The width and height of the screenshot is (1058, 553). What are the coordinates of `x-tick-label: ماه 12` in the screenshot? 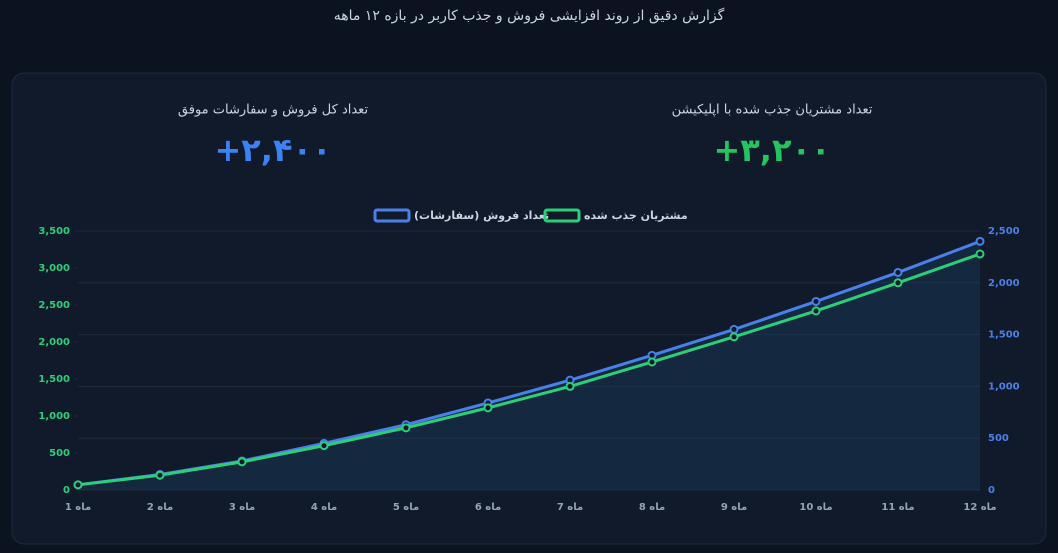 It's located at (979, 507).